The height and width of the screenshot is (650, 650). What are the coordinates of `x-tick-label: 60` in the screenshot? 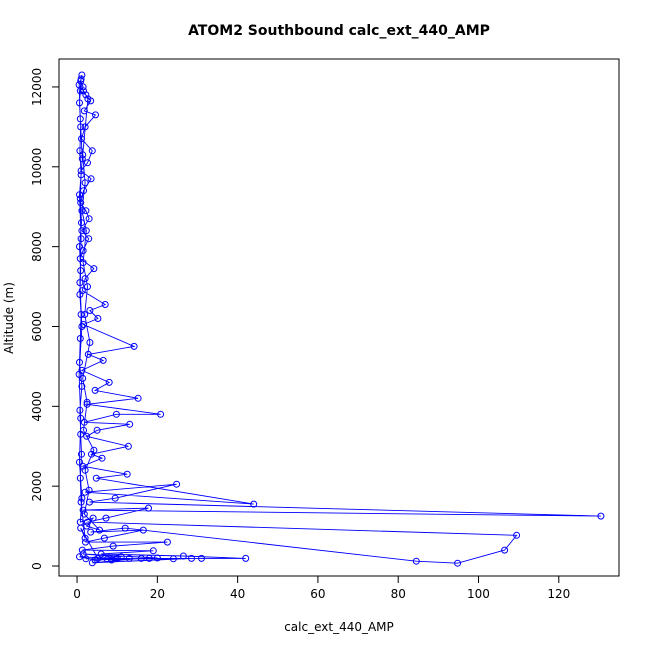 It's located at (317, 594).